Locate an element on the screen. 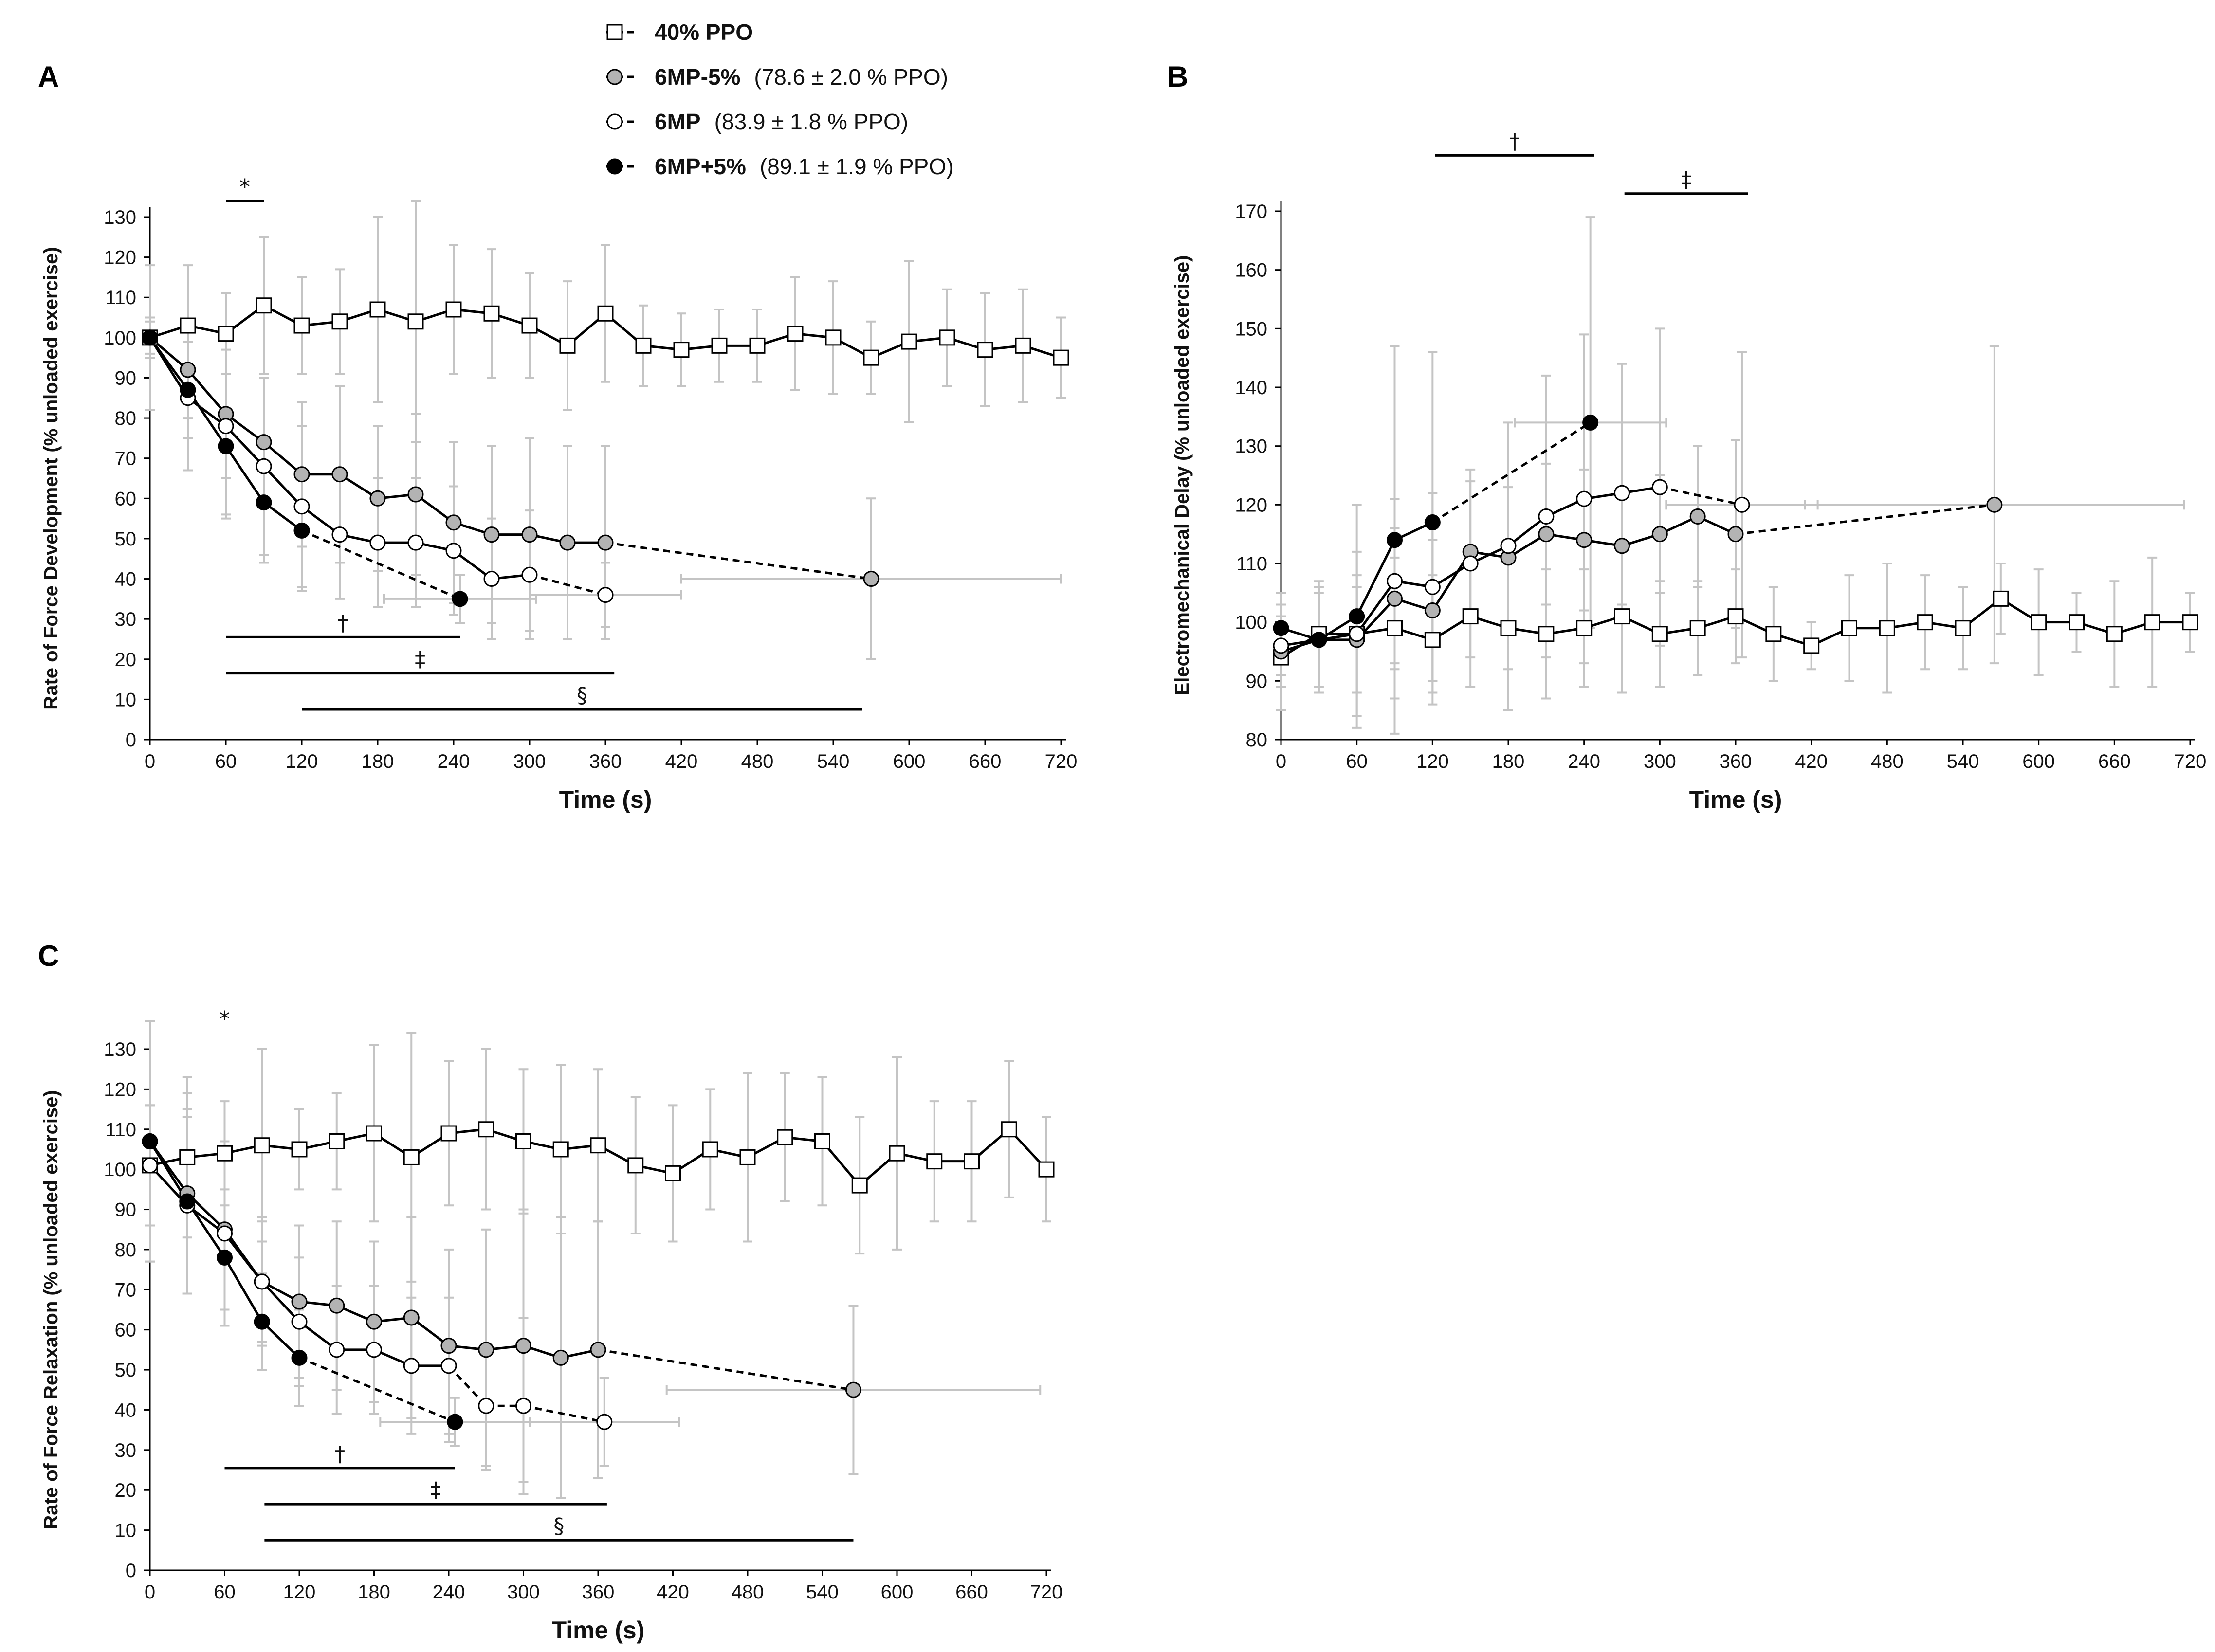  y-tick-label: 170 is located at coordinates (1251, 211).